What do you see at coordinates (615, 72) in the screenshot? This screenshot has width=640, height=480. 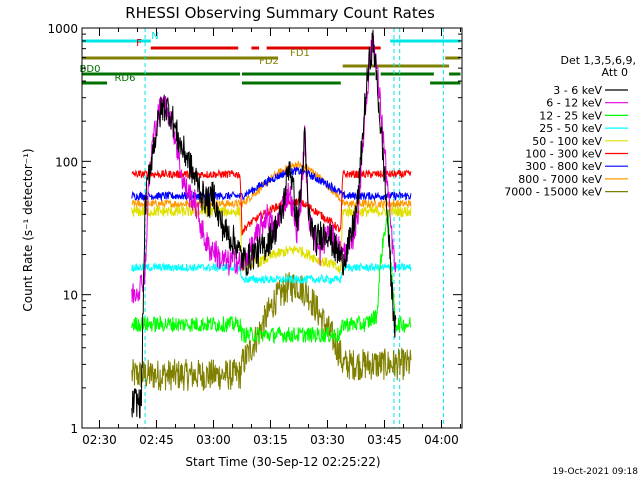 I see `legend-header: Att 0` at bounding box center [615, 72].